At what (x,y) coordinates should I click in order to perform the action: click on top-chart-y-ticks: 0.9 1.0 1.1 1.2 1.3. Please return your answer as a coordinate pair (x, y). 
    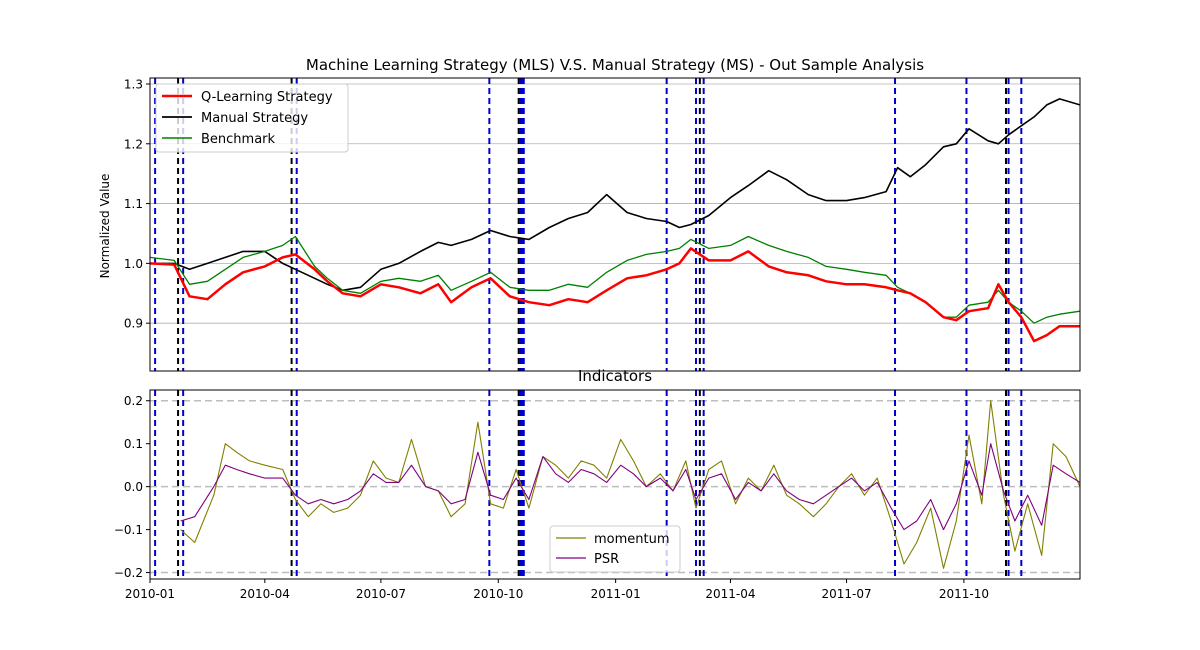
    Looking at the image, I should click on (137, 204).